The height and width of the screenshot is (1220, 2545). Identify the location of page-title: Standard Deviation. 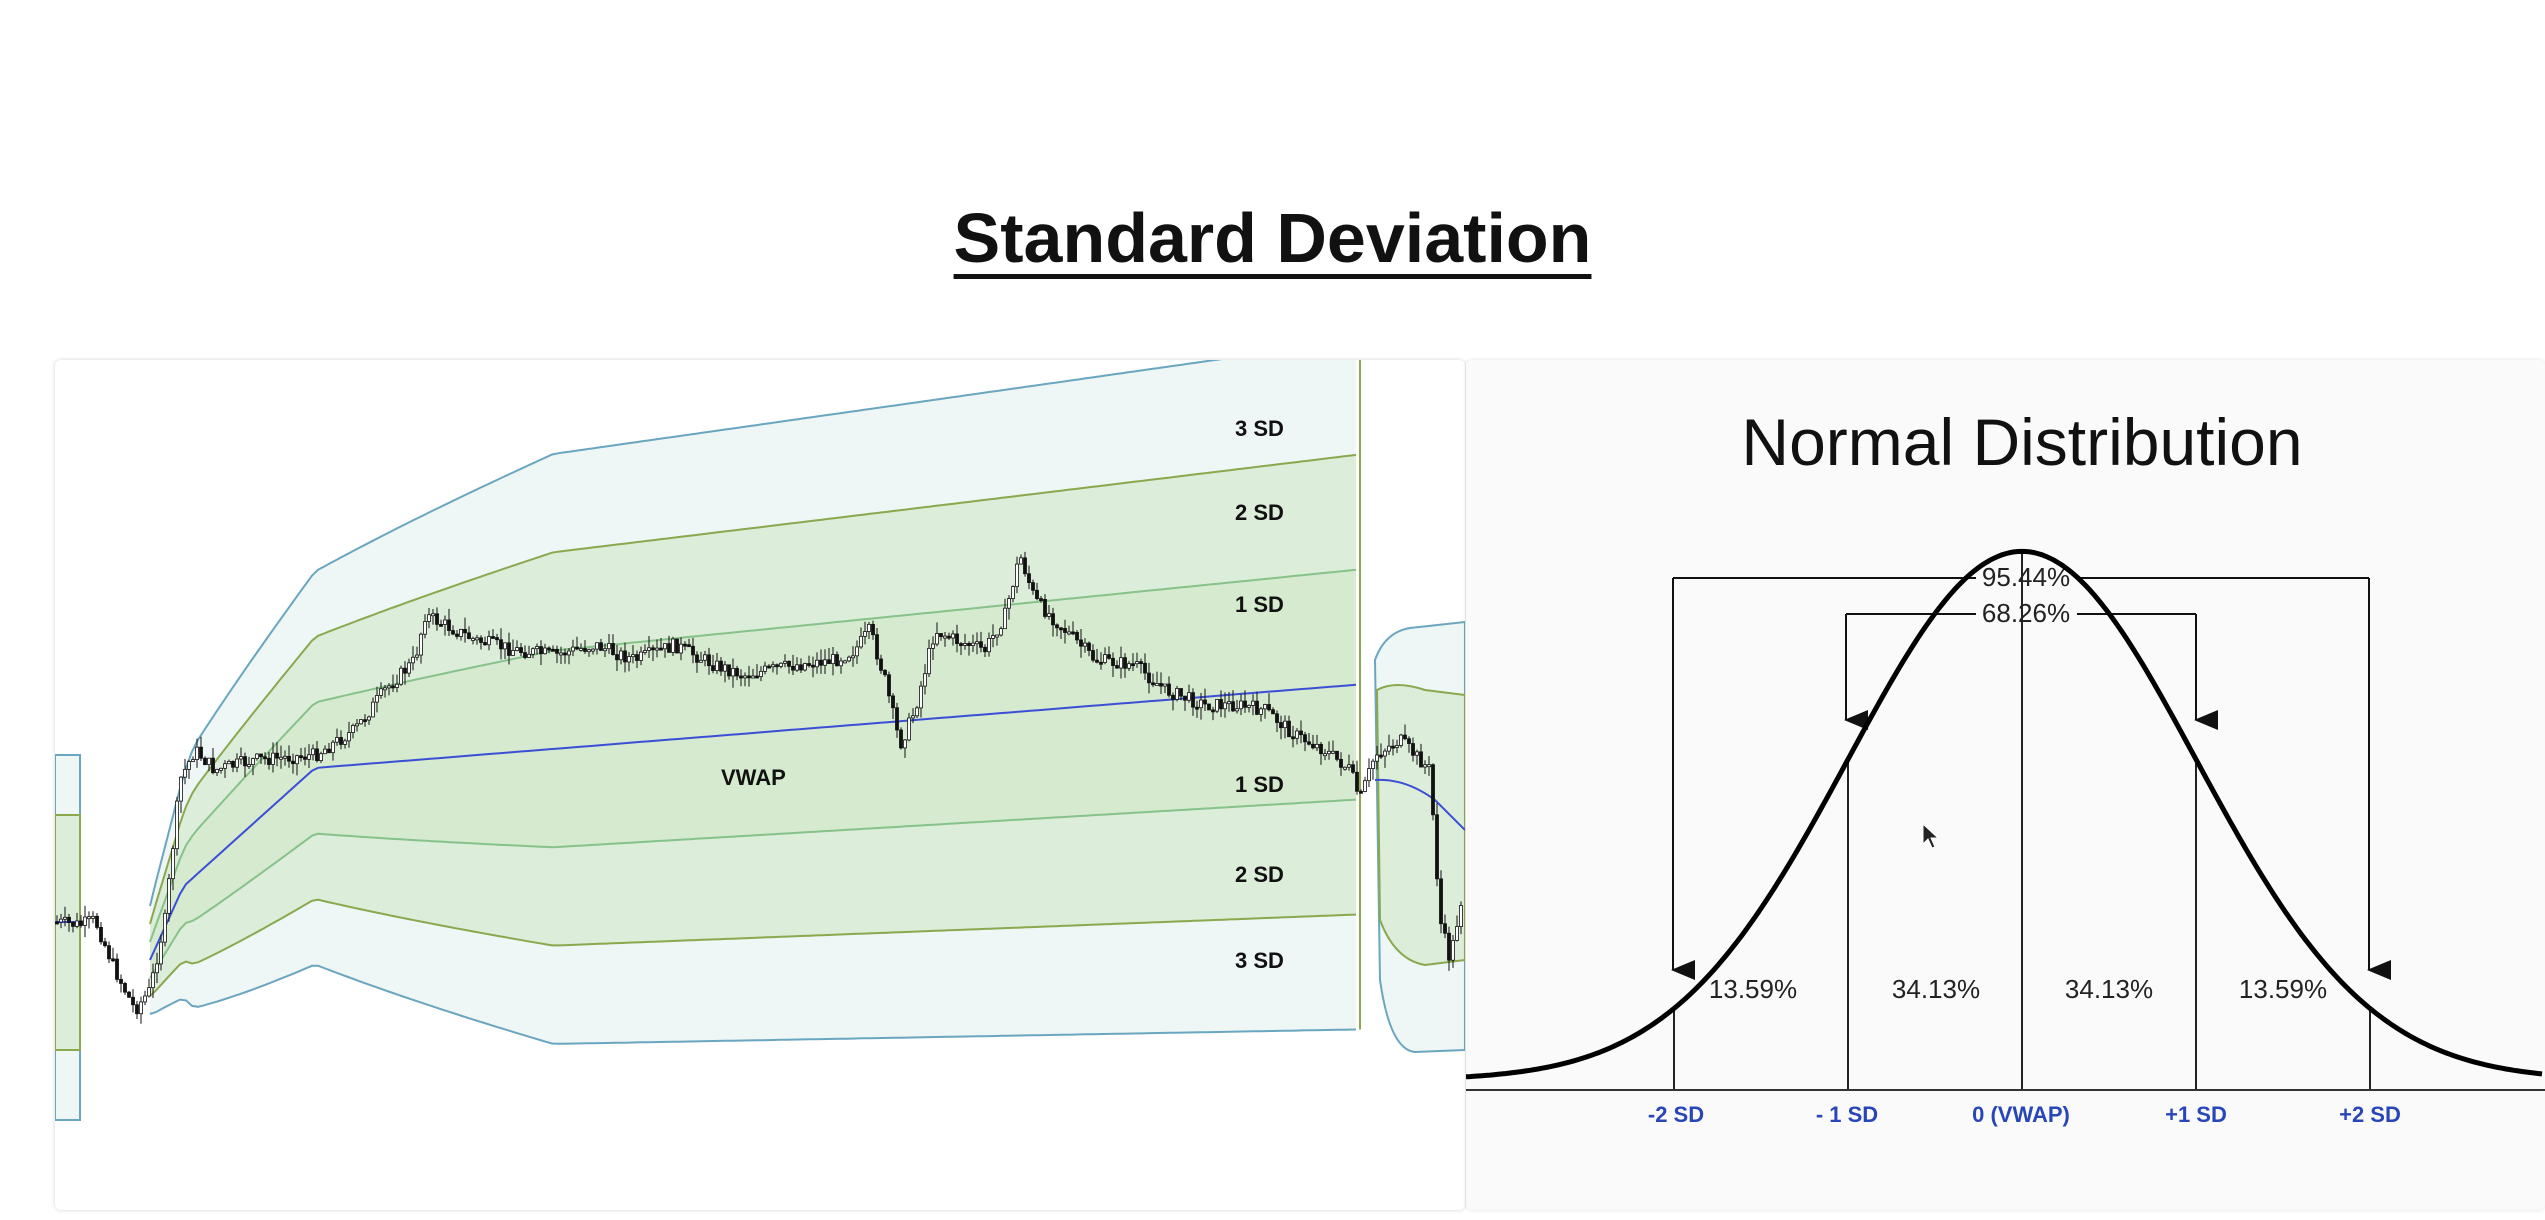
(1272, 238).